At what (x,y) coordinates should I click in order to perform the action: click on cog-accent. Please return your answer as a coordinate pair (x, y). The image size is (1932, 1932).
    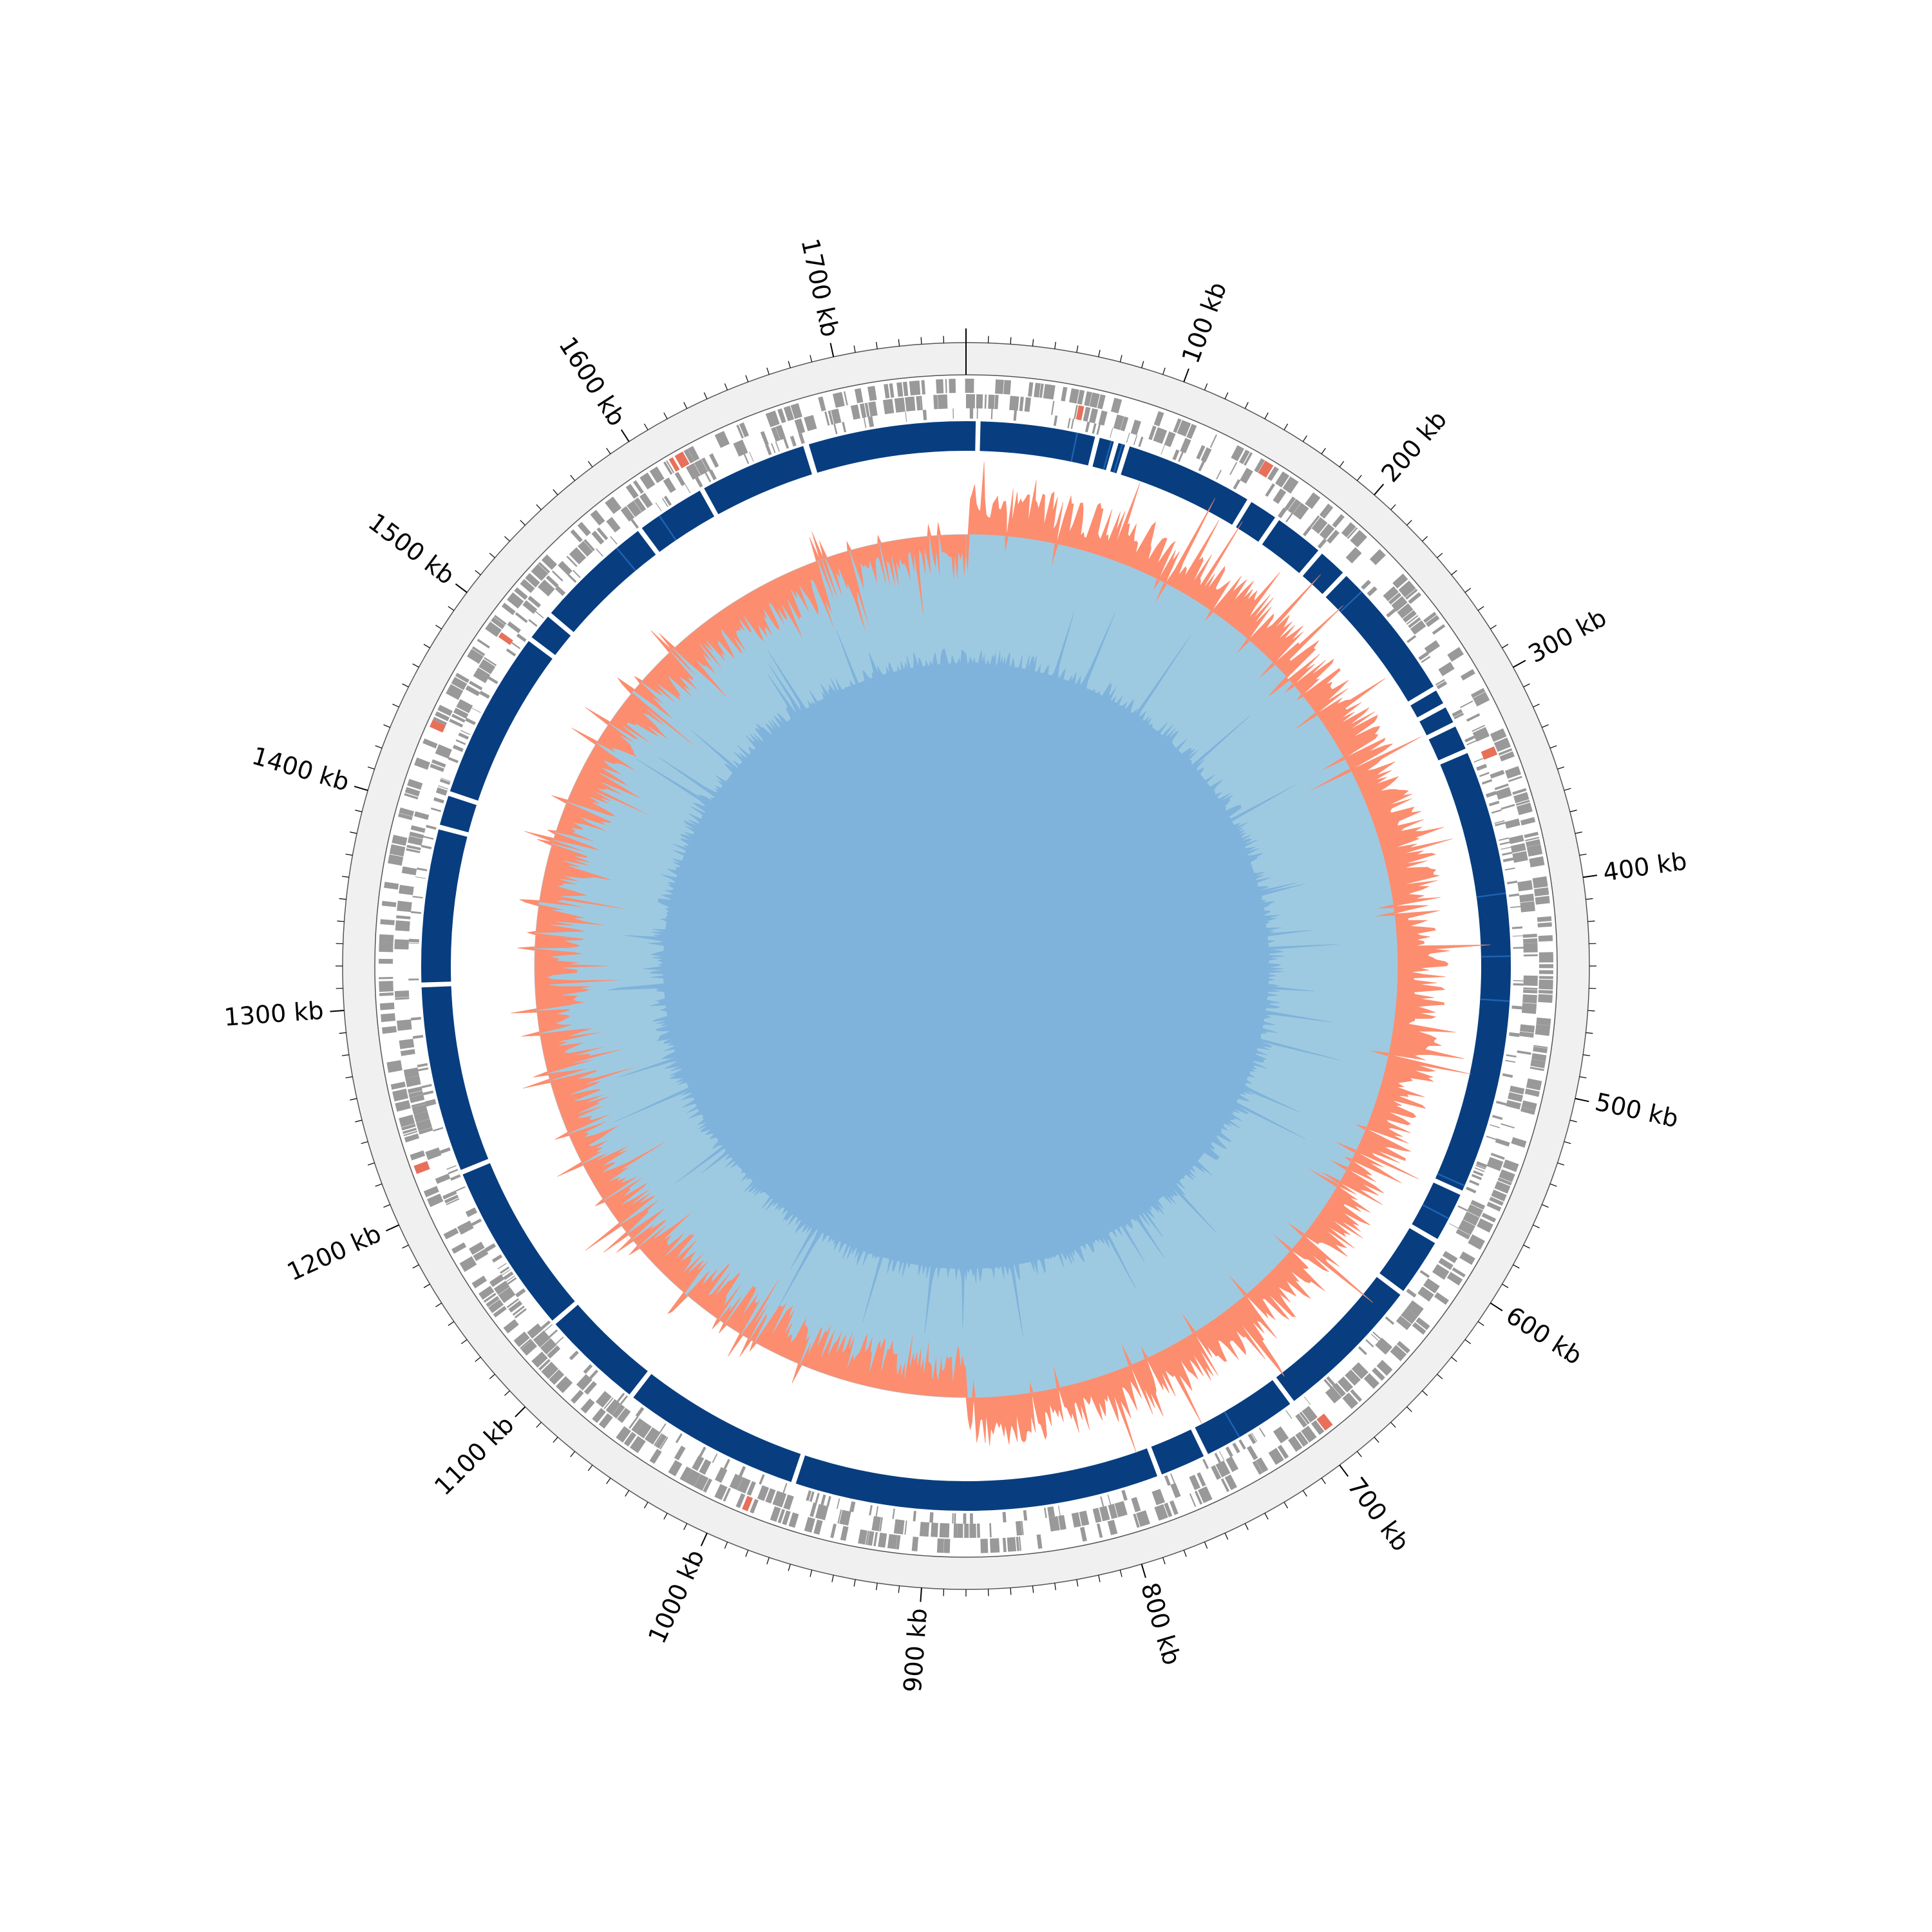
    Looking at the image, I should click on (1436, 1212).